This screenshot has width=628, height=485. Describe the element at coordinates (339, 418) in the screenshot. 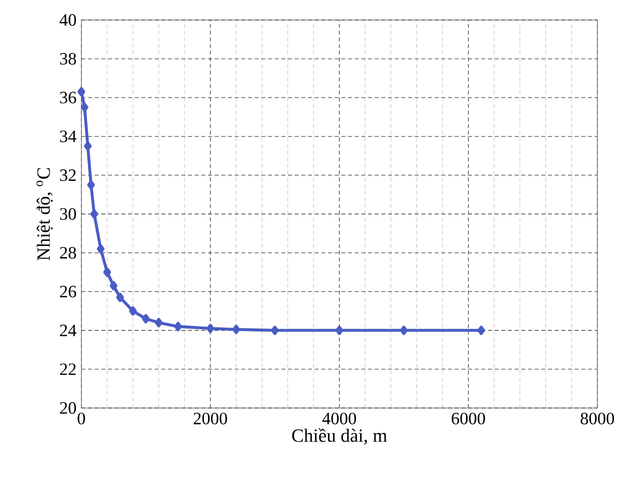

I see `x-tick-label: 4000` at that location.